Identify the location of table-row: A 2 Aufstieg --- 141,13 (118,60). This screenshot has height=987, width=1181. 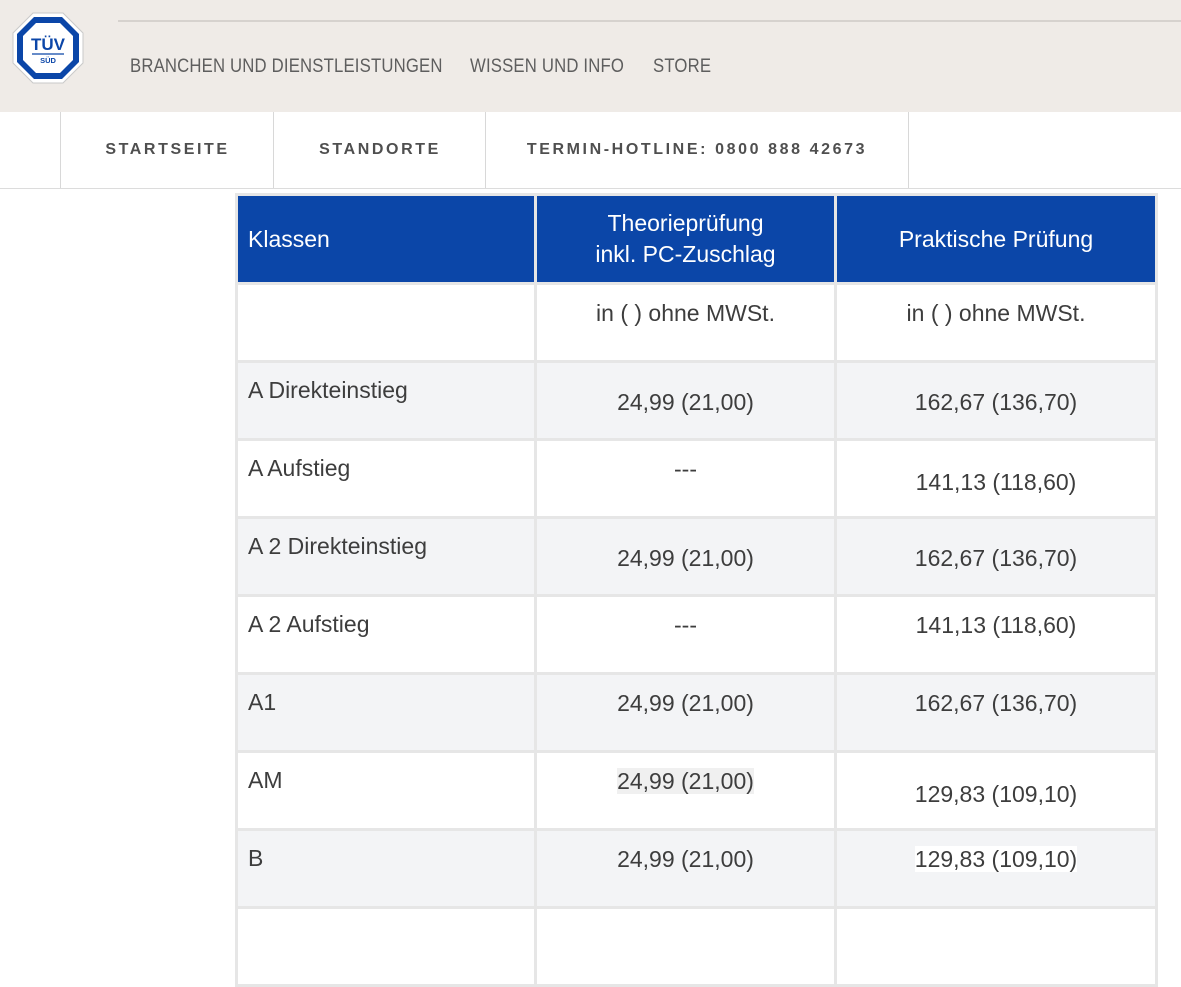
(696, 634).